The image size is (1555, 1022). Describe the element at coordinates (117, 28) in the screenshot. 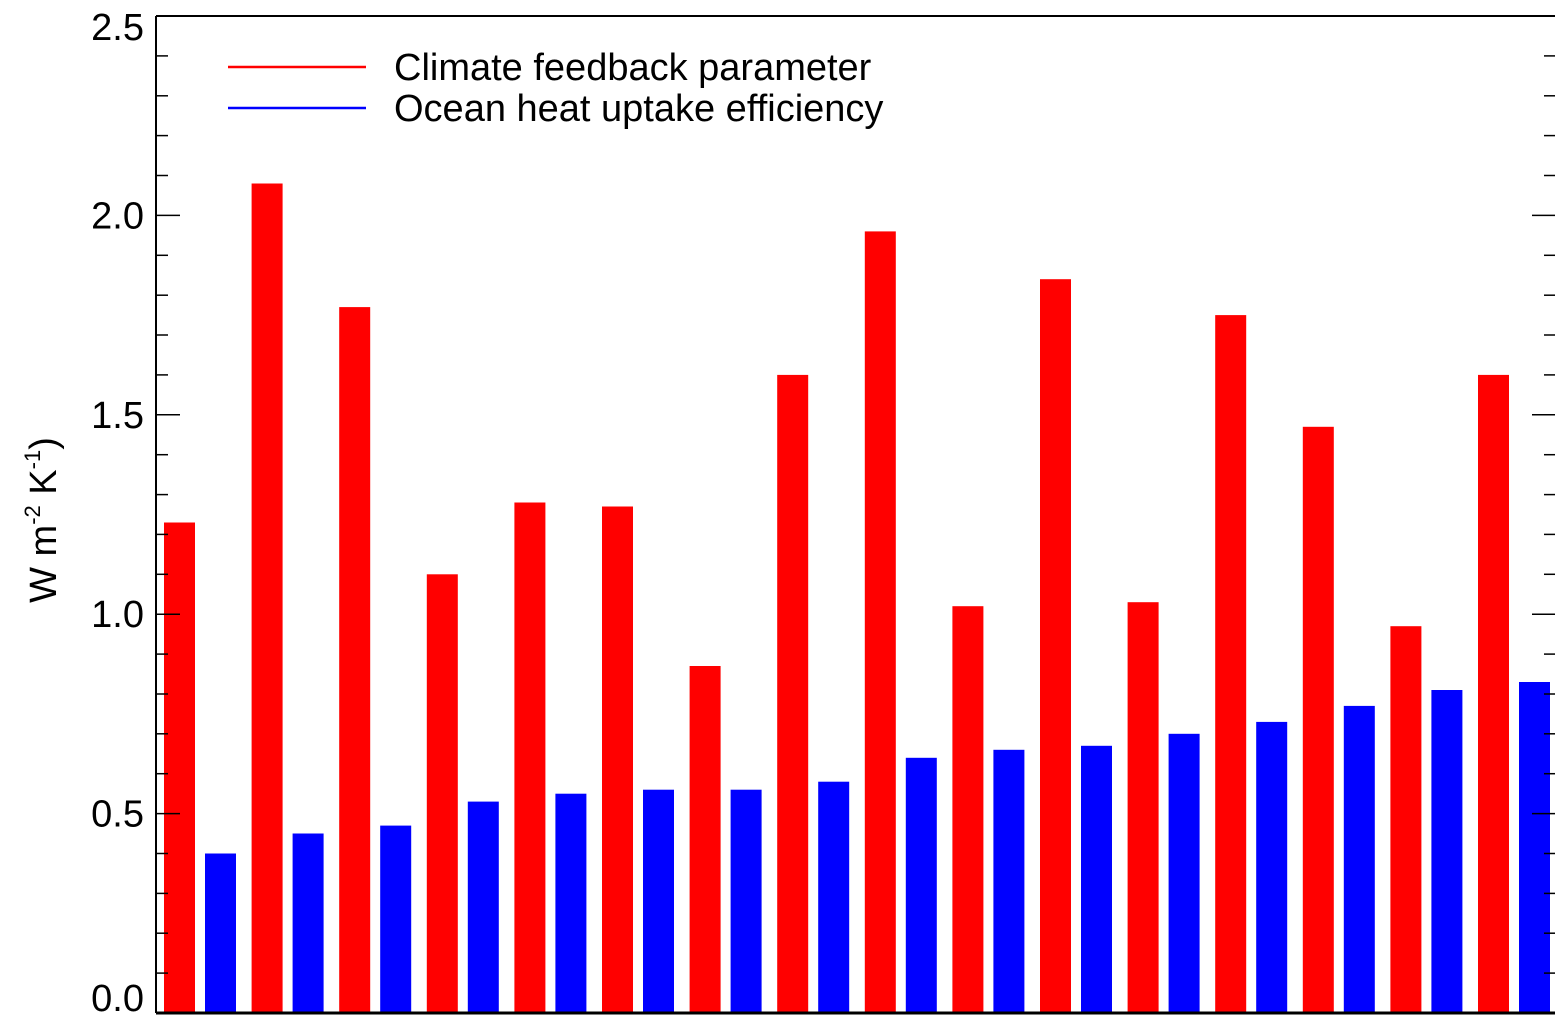

I see `y-tick-label: 2.5` at that location.